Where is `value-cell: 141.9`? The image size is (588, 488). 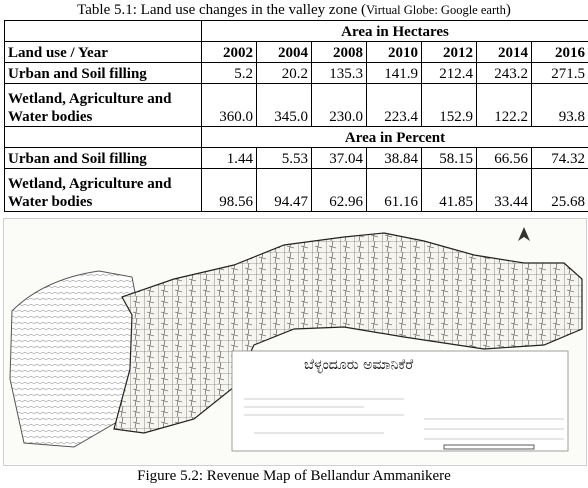
value-cell: 141.9 is located at coordinates (394, 73).